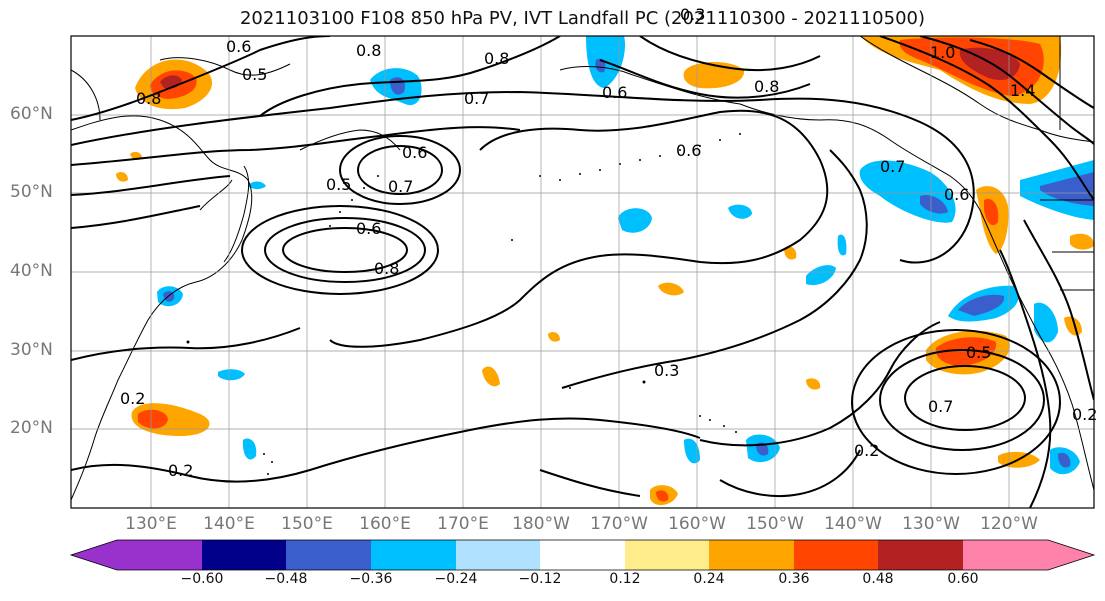 The image size is (1105, 601). Describe the element at coordinates (619, 524) in the screenshot. I see `lon-label: 170°W` at that location.